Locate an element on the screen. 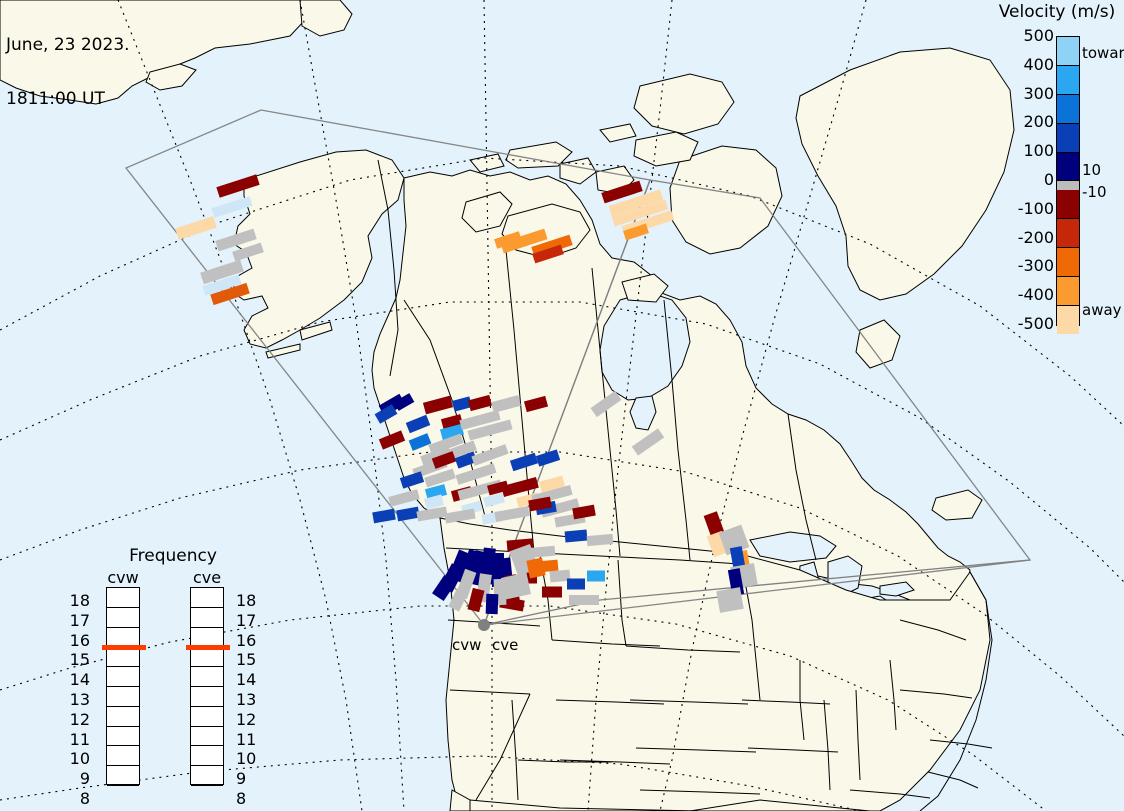 This screenshot has width=1124, height=811. frequency-tick-label: 18 is located at coordinates (79, 600).